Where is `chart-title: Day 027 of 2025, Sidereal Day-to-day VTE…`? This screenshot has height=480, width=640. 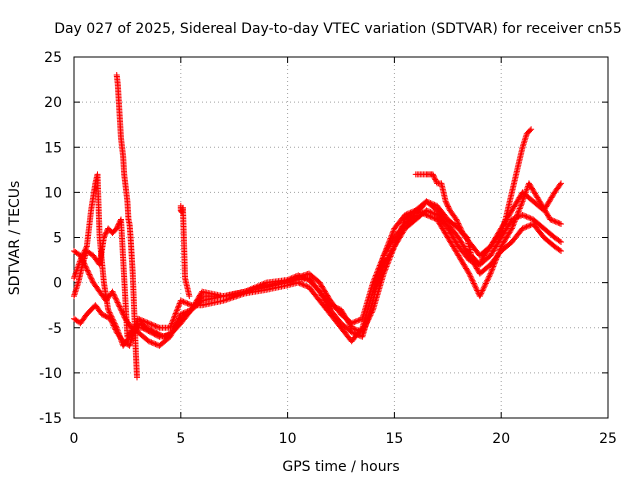
chart-title: Day 027 of 2025, Sidereal Day-to-day VTE… is located at coordinates (338, 29).